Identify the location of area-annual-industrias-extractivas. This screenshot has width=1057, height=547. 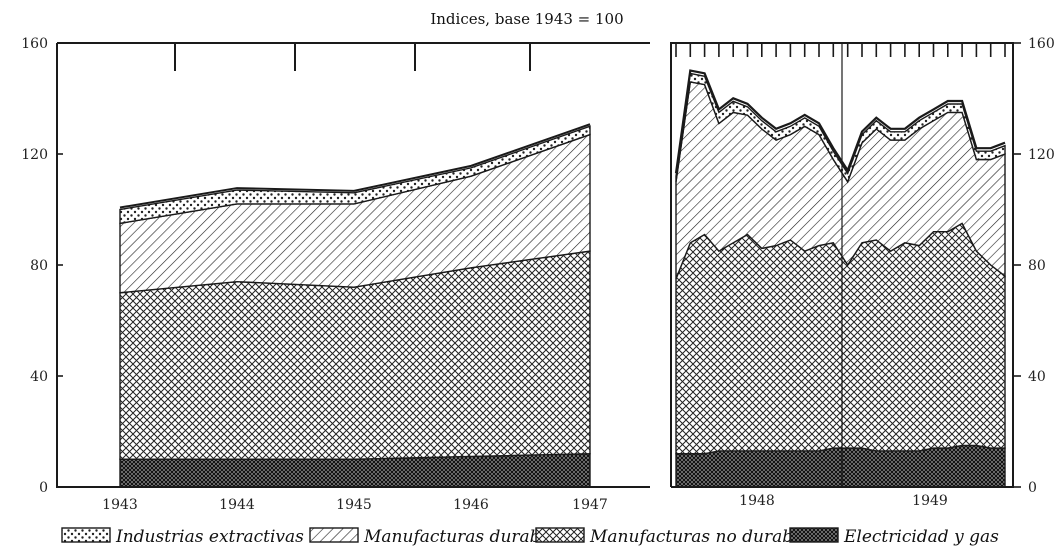
(355, 175).